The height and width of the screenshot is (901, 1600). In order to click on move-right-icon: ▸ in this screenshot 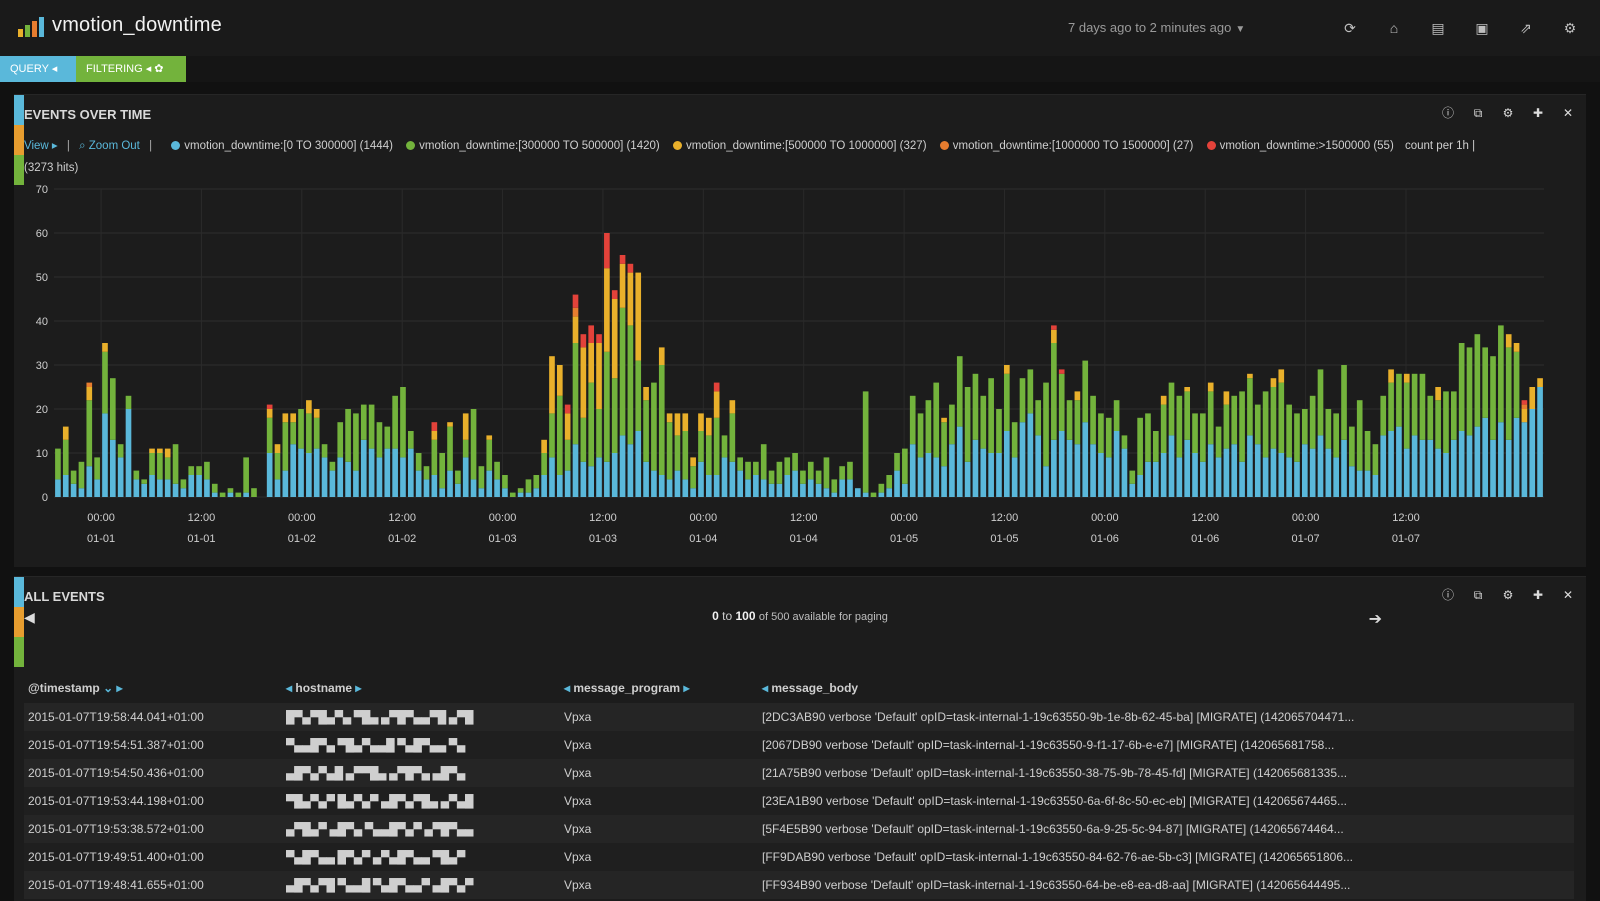, I will do `click(358, 688)`.